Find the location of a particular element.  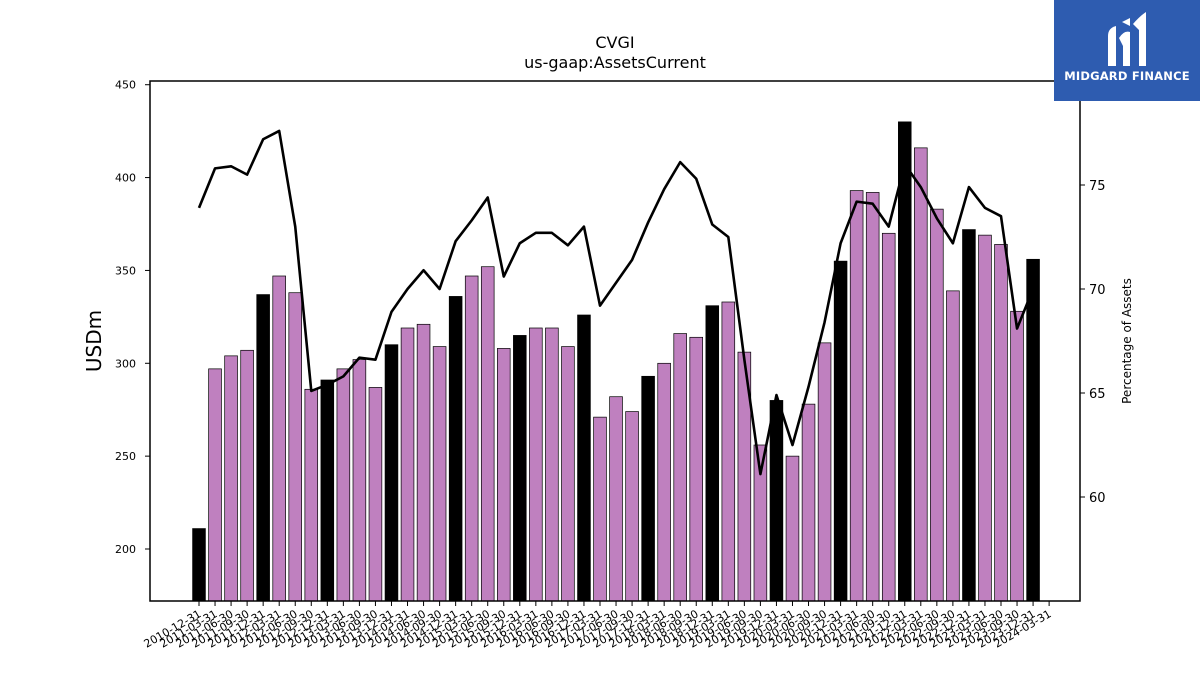

y-tick-label: 300 is located at coordinates (125, 363).